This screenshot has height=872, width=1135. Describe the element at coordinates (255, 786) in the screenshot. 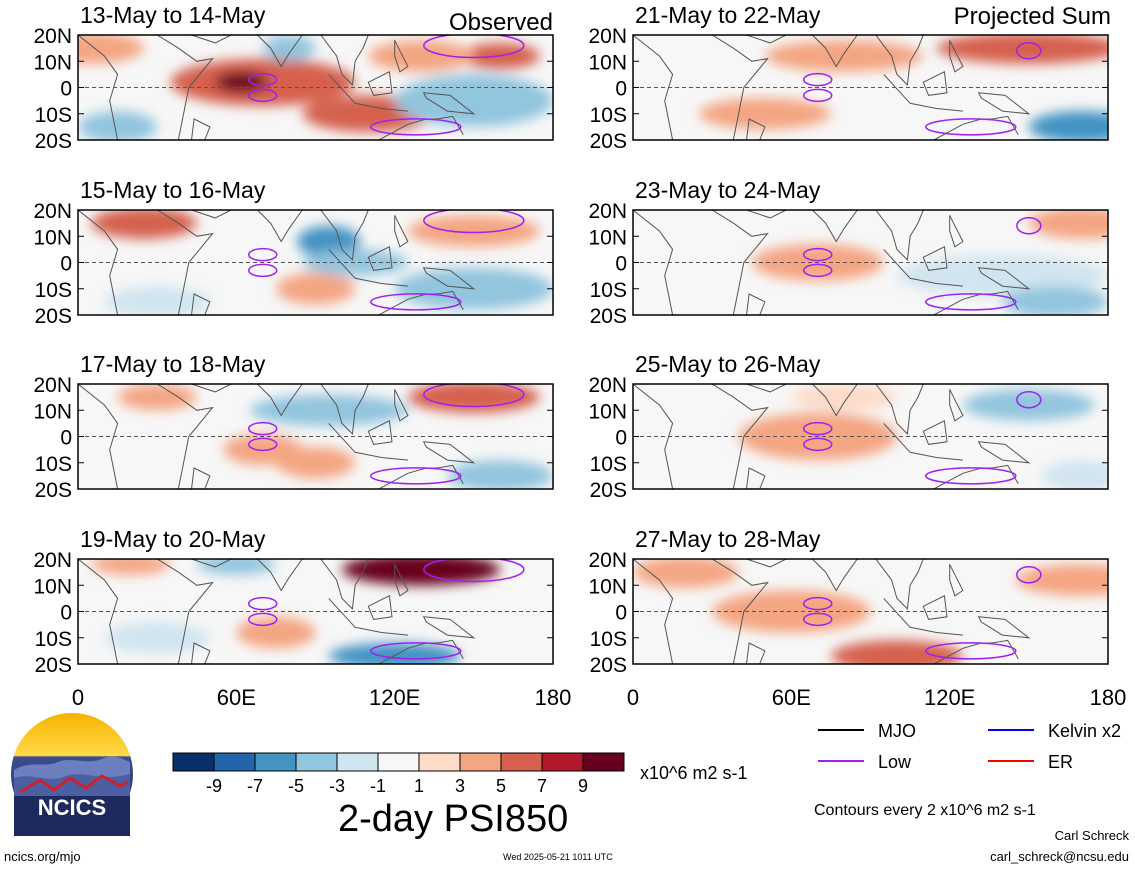

I see `colorbar-label: -7` at that location.